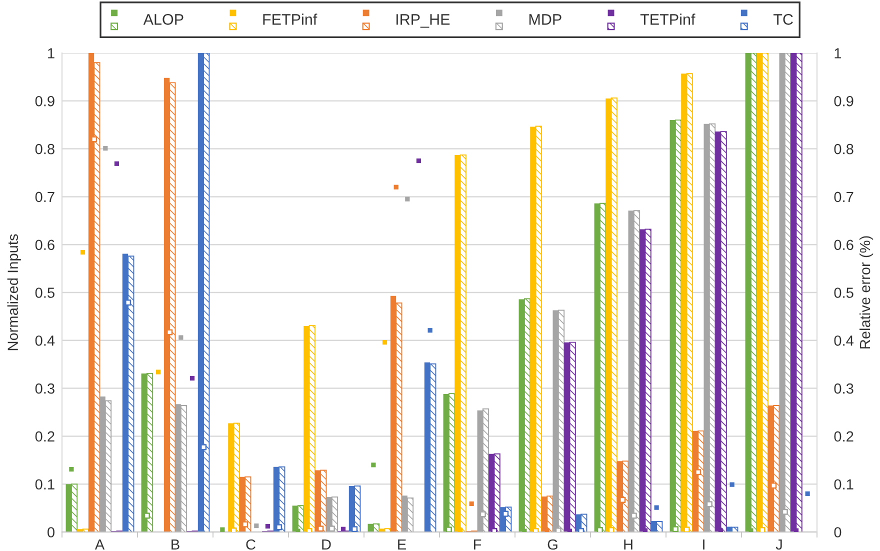  I want to click on y-tick-label: 0.2, so click(44, 436).